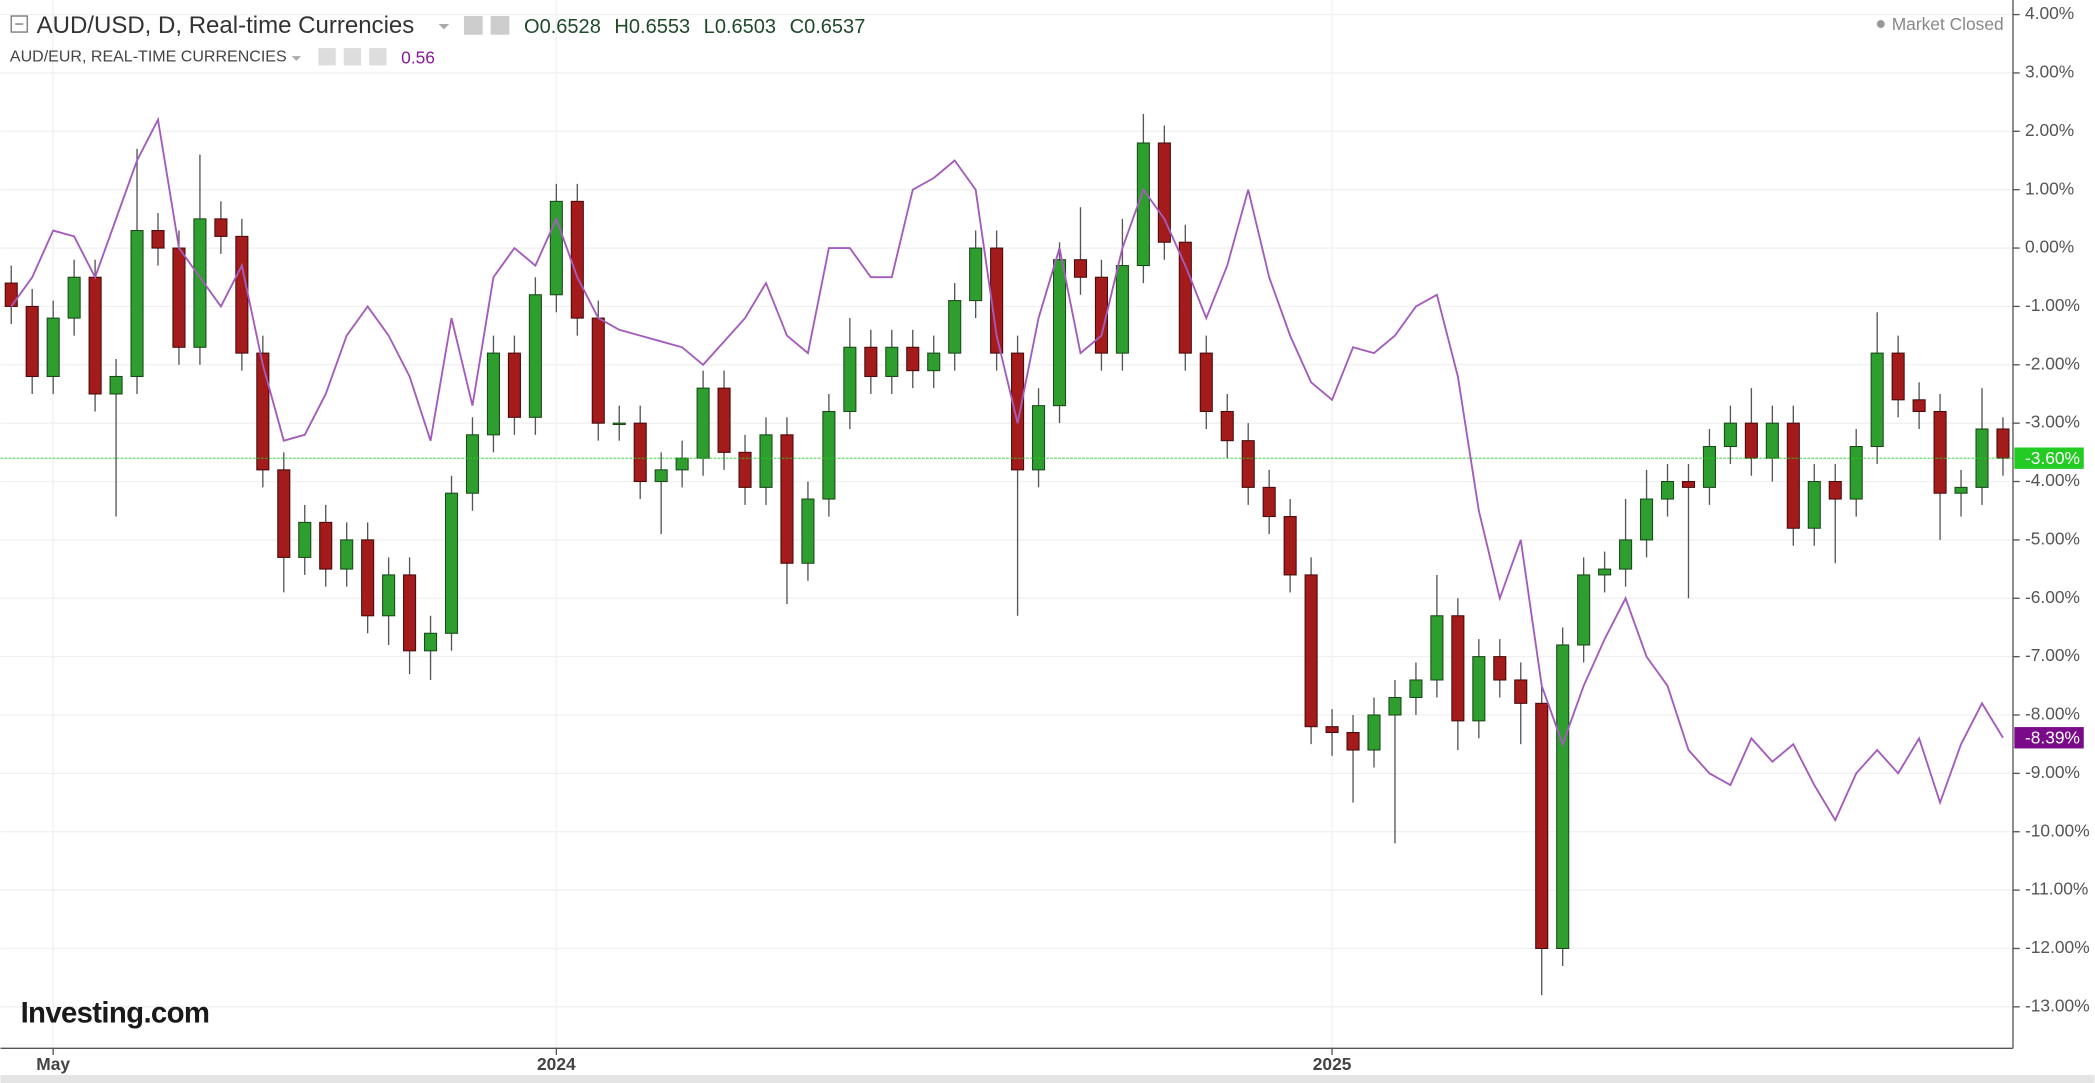 Image resolution: width=2095 pixels, height=1083 pixels. I want to click on close-icon, so click(378, 57).